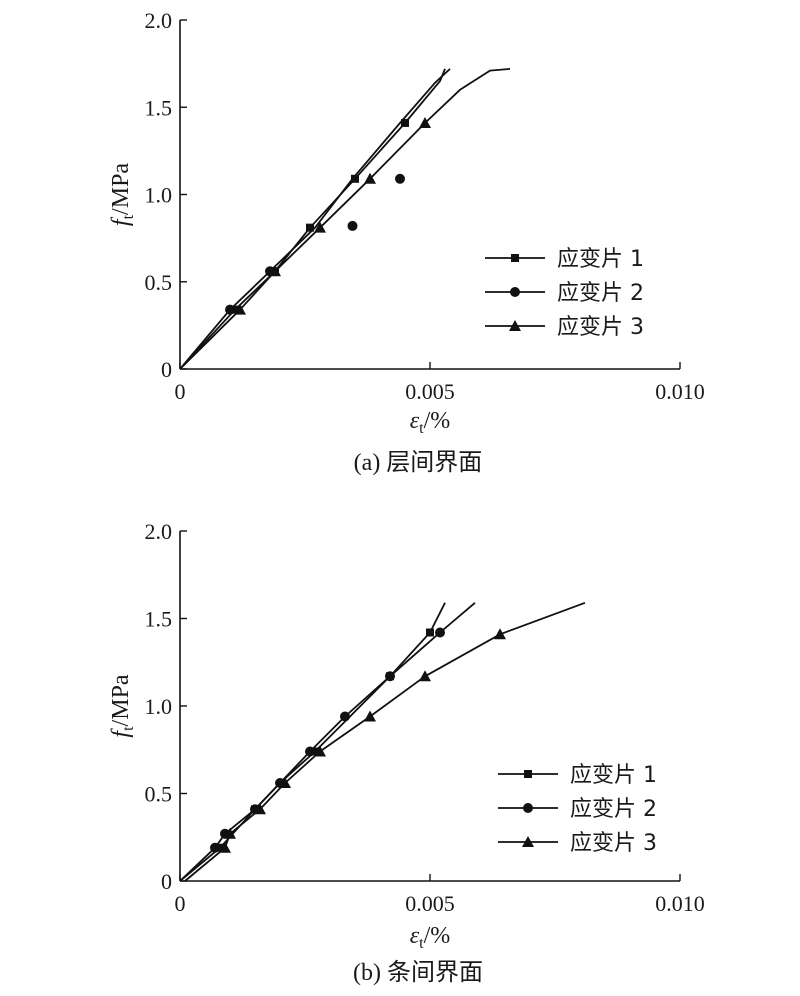 Image resolution: width=800 pixels, height=996 pixels. What do you see at coordinates (418, 462) in the screenshot?
I see `panel-caption: (a) 层间界面` at bounding box center [418, 462].